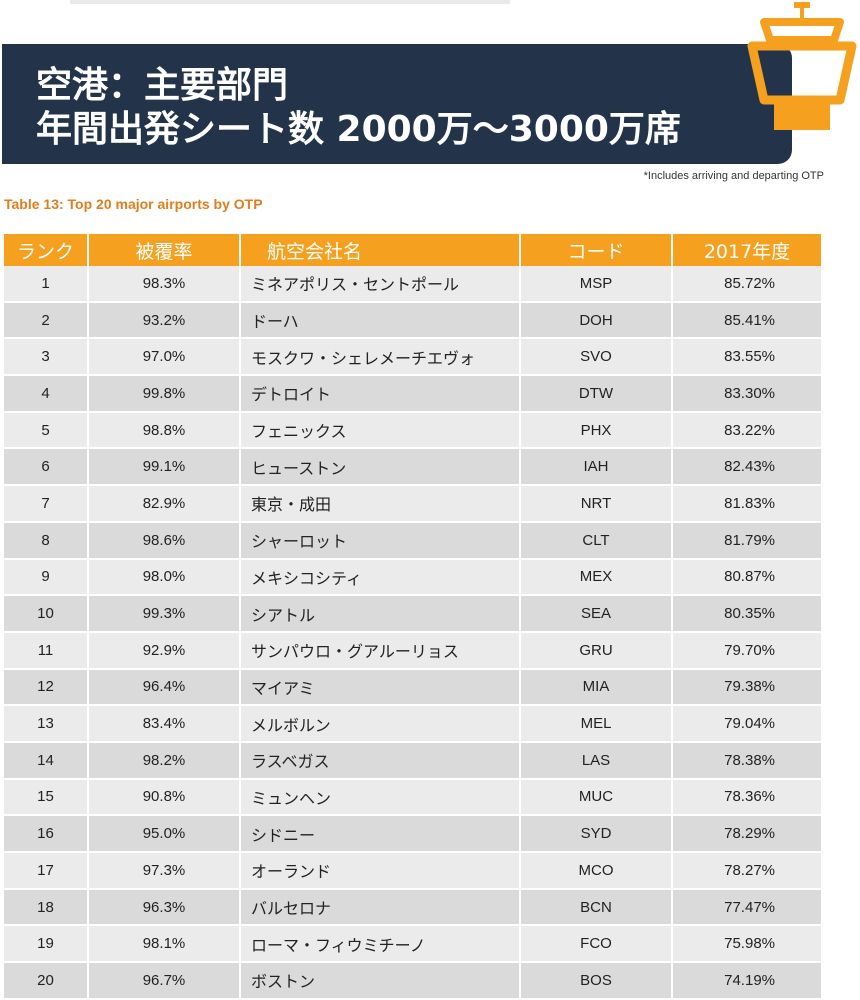 The image size is (860, 1000). I want to click on table-row: 7 82.9% 東京・成田 NRT 81.83%, so click(413, 504).